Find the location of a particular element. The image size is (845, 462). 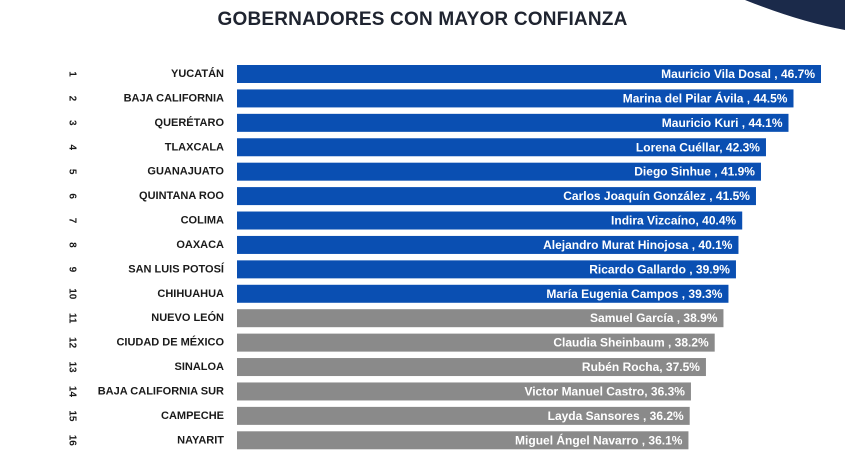

rank-label: 2 is located at coordinates (72, 99).